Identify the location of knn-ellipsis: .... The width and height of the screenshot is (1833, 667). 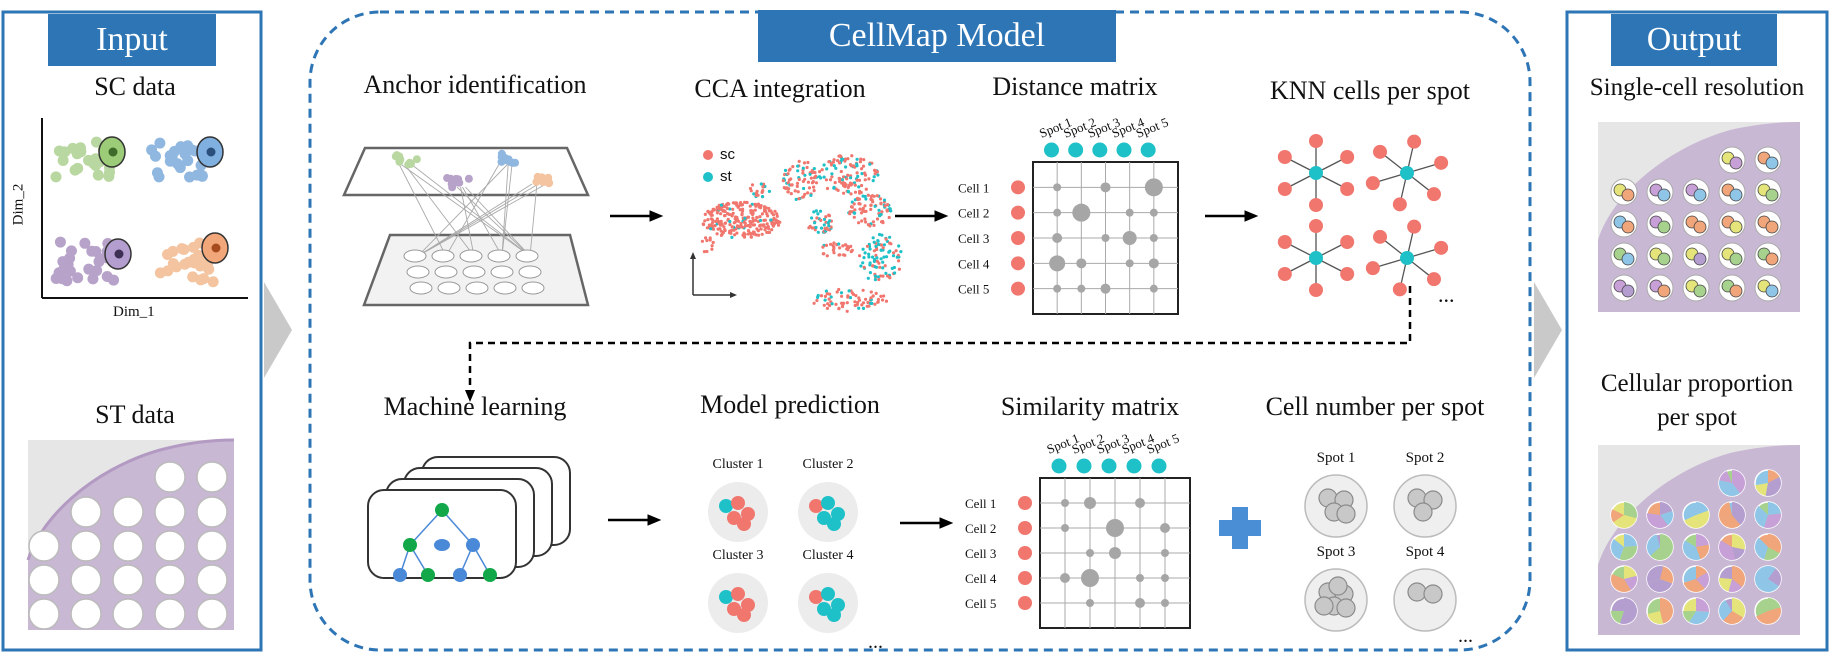
(1446, 294).